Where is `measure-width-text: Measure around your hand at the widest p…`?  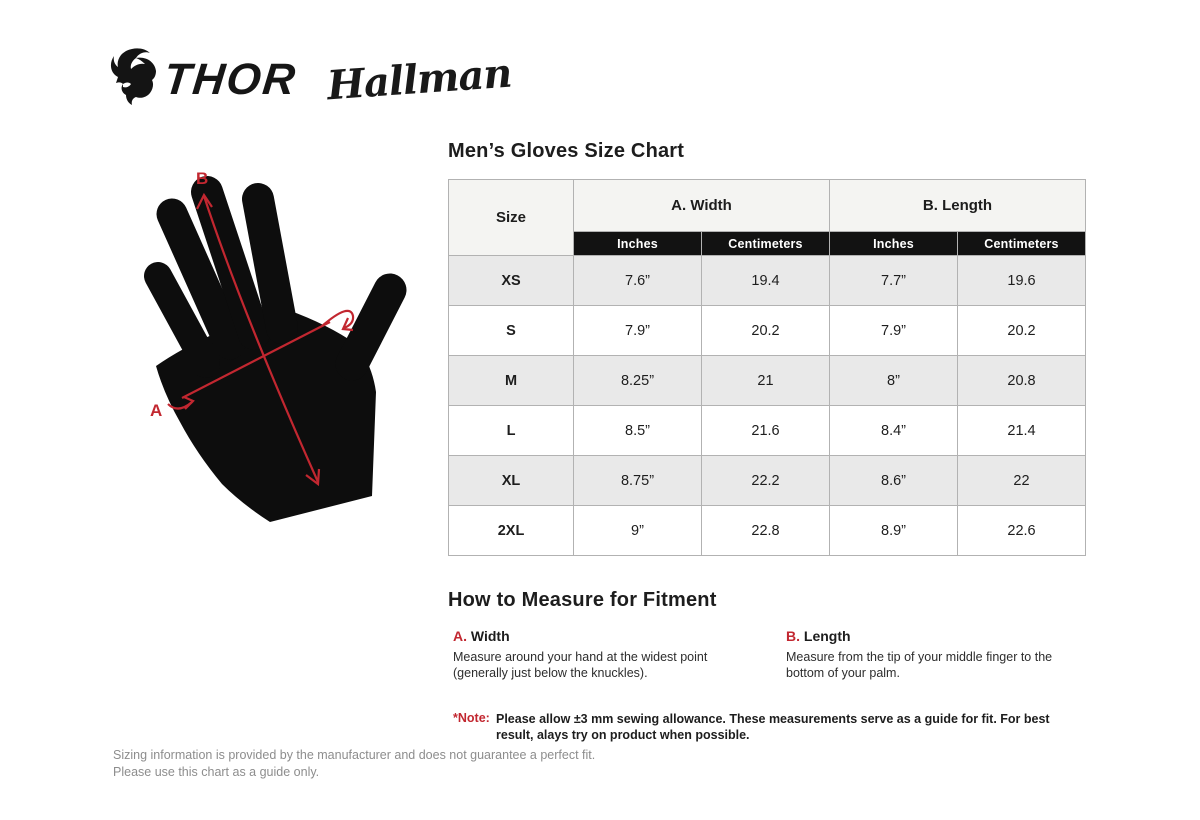 measure-width-text: Measure around your hand at the widest p… is located at coordinates (580, 665).